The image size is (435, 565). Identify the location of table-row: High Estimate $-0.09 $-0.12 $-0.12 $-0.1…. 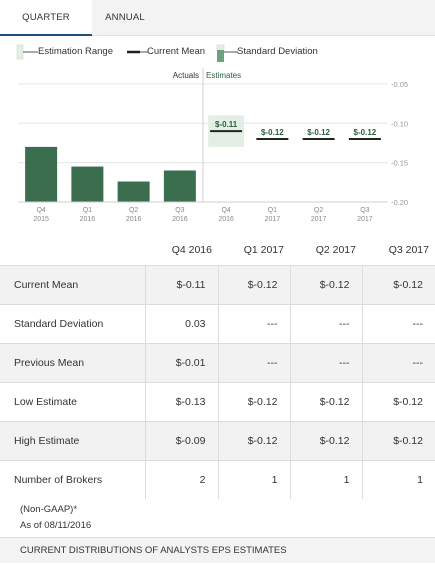
(217, 440).